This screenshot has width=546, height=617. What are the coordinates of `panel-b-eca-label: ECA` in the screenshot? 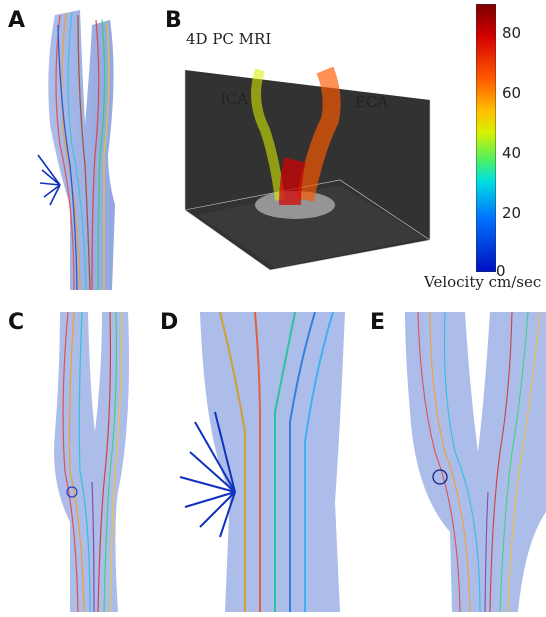 It's located at (372, 102).